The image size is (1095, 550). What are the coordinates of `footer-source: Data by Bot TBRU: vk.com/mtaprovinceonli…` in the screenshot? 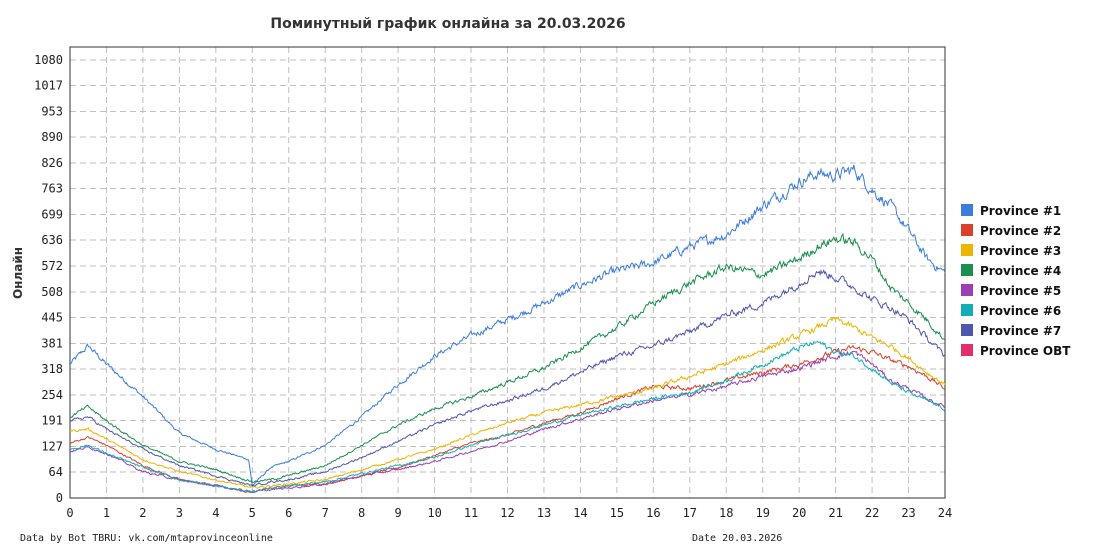 It's located at (146, 538).